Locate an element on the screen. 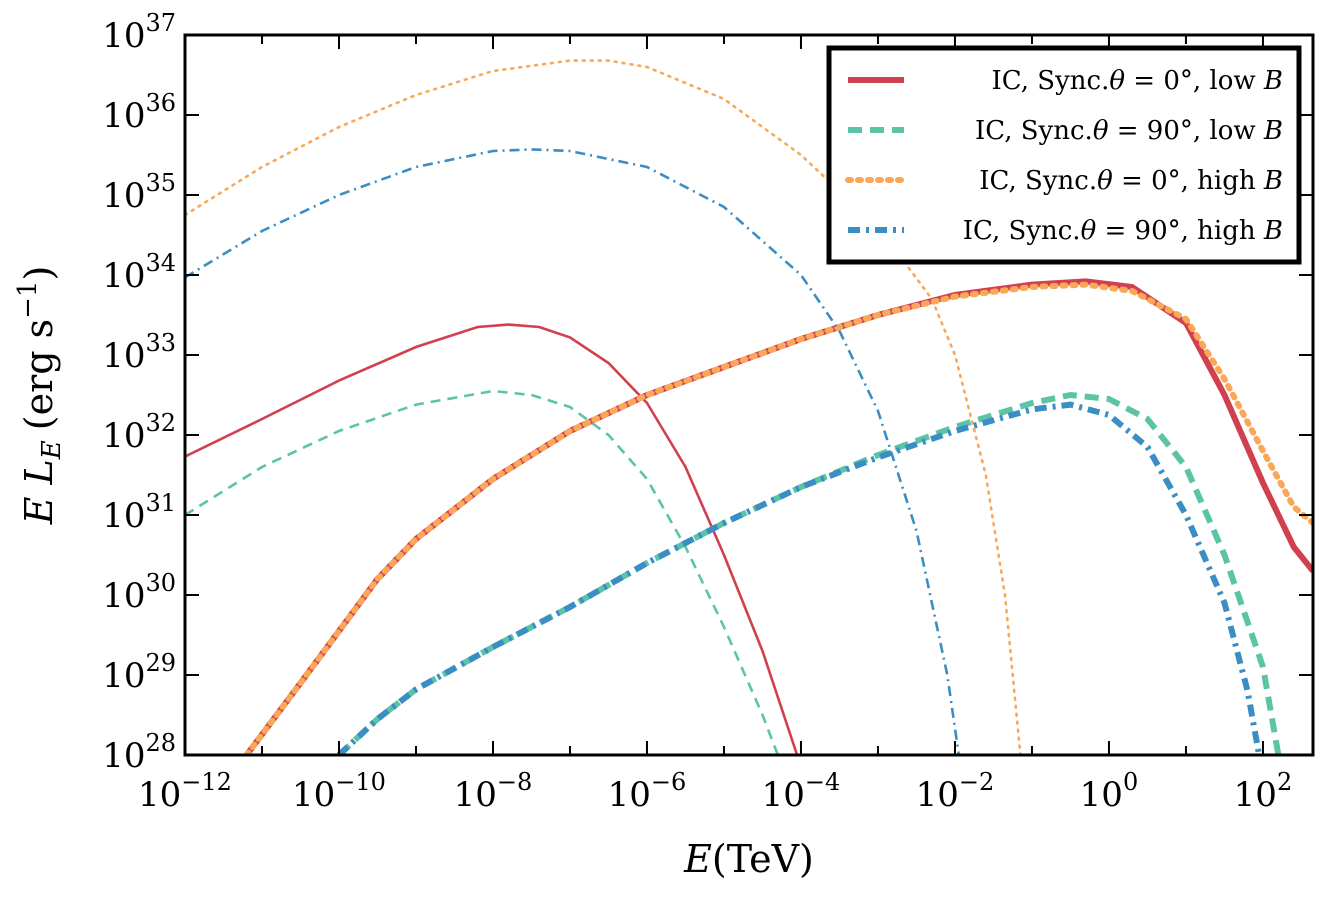 This screenshot has height=904, width=1329. y-axis-subscript: E is located at coordinates (52, 450).